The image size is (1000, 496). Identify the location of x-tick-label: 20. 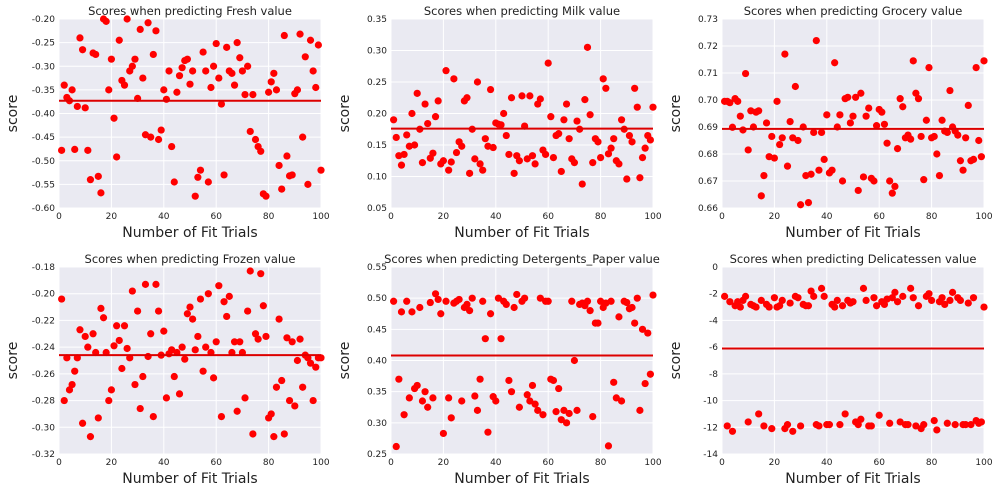
(775, 217).